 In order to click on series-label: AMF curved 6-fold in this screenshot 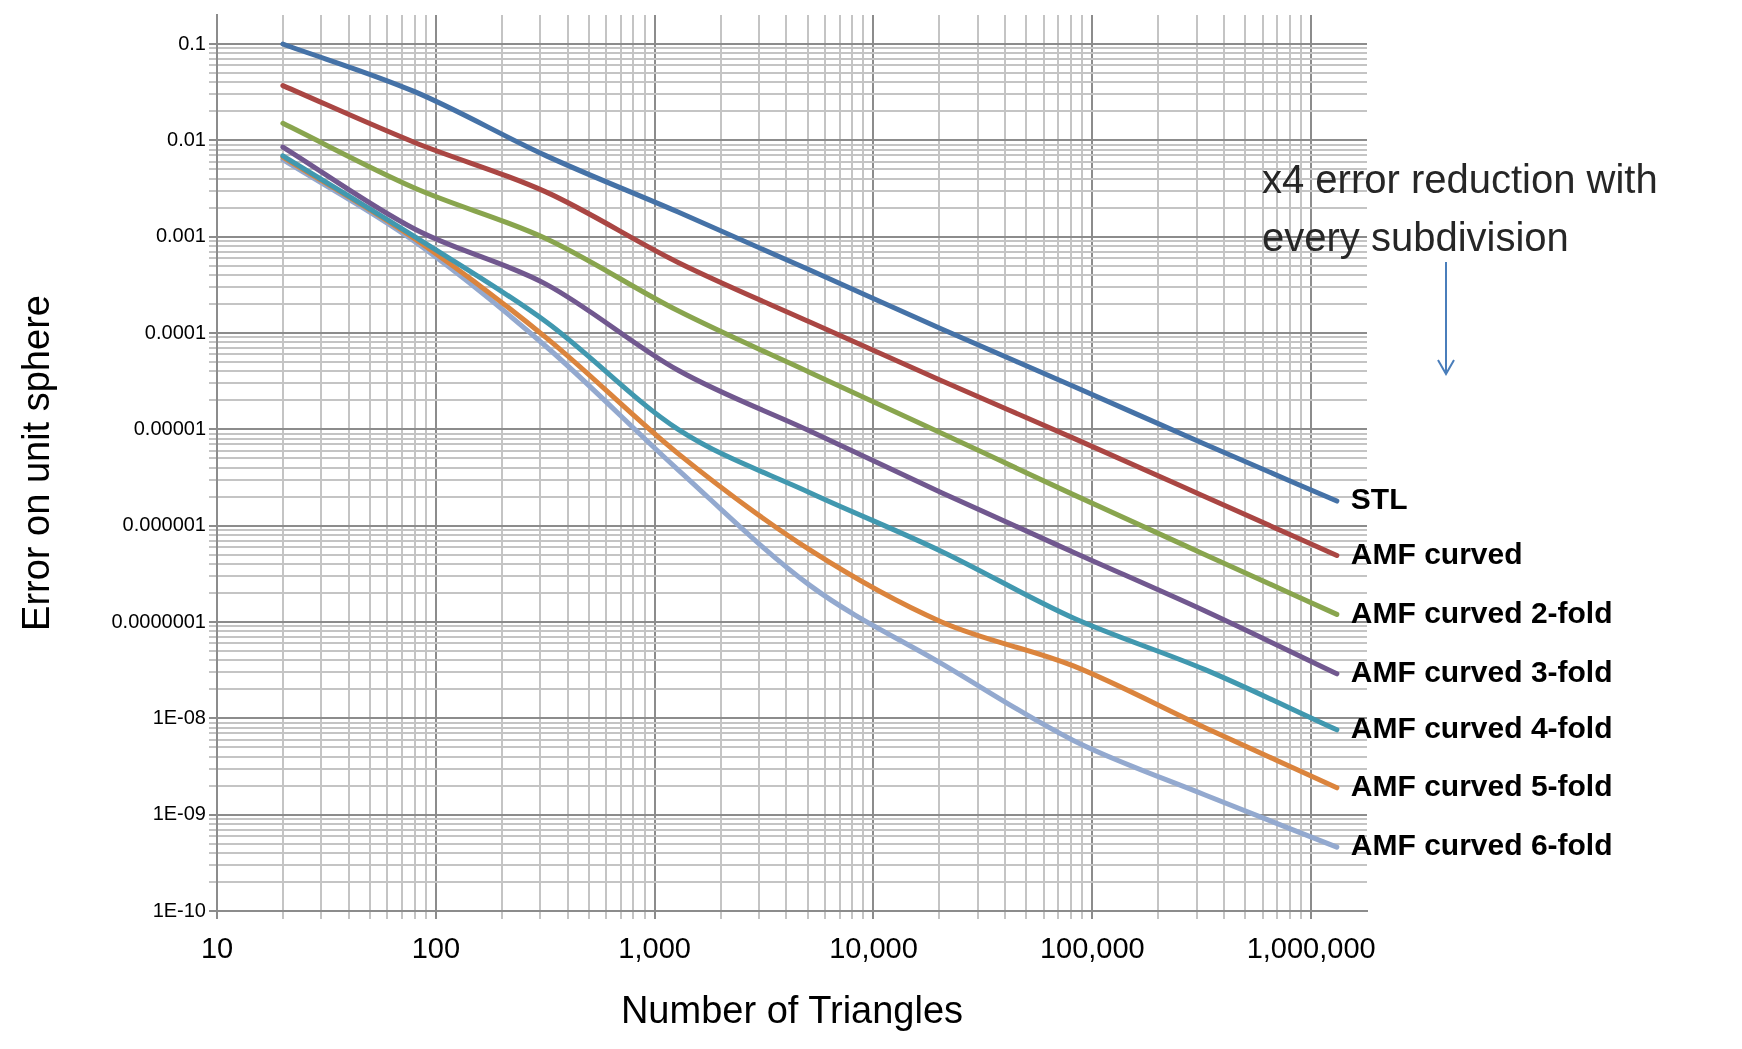, I will do `click(1481, 845)`.